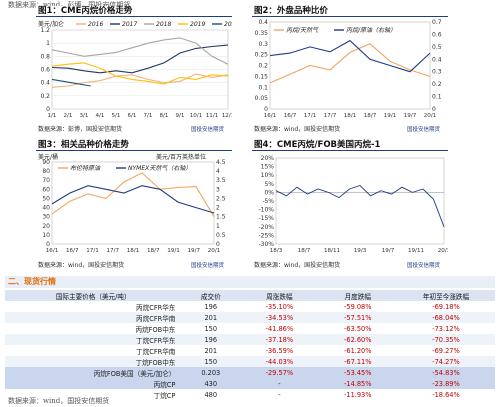  I want to click on y-right-tick-label: 4, so click(218, 171).